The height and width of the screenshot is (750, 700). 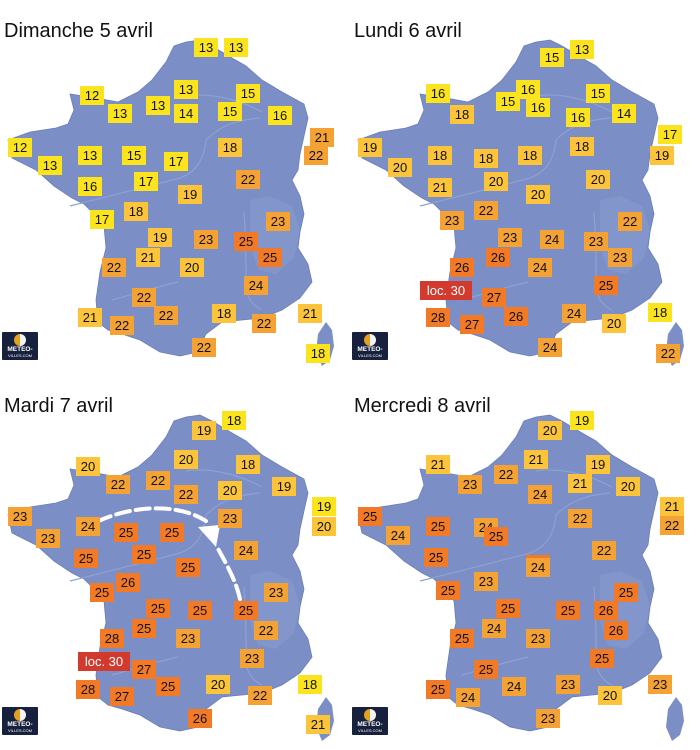 I want to click on logo-text: METEO-, so click(x=20, y=724).